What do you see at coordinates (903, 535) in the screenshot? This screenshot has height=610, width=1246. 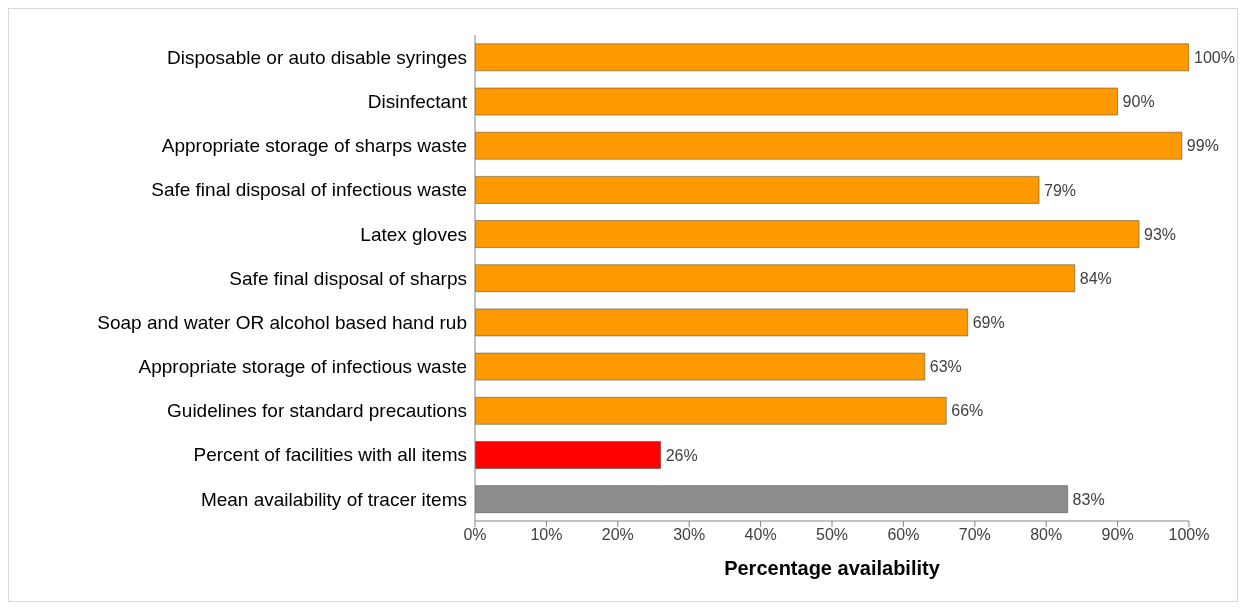 I see `x-tick-label: 60%` at bounding box center [903, 535].